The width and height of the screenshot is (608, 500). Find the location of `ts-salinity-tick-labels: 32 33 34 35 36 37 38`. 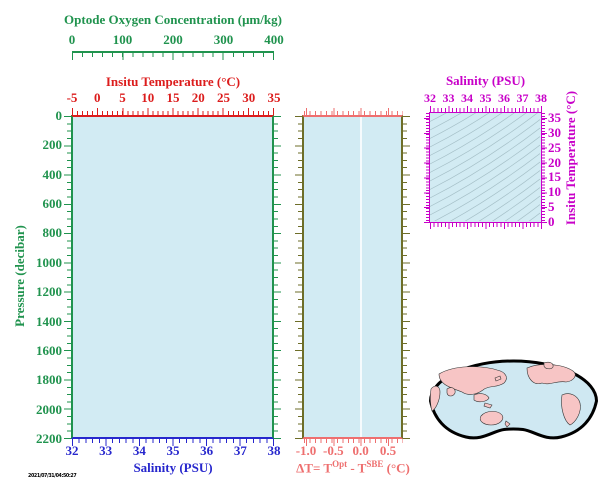

ts-salinity-tick-labels: 32 33 34 35 36 37 38 is located at coordinates (485, 98).